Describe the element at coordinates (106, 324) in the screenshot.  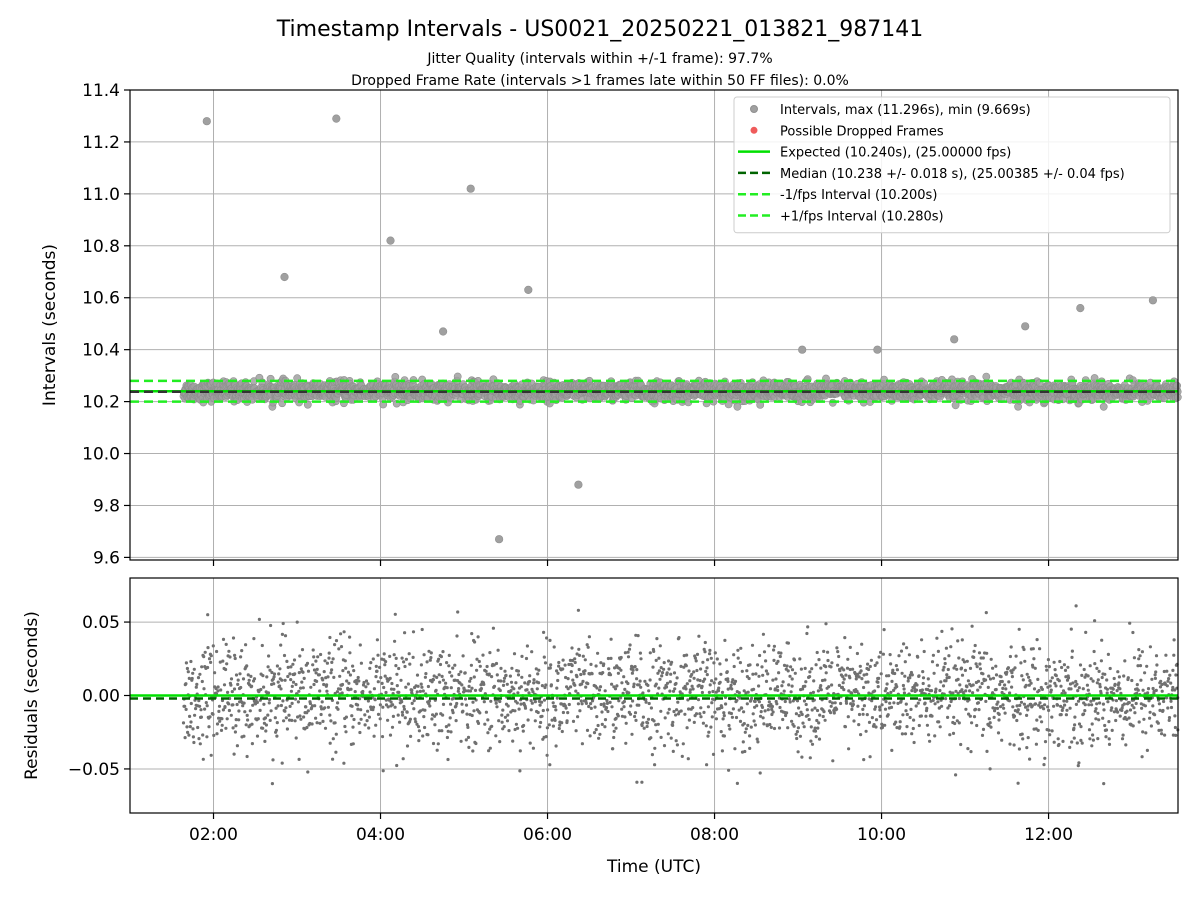
I see `intervals-y-ticks: 9.69.810.010.210.410.610.811.011.211.4` at that location.